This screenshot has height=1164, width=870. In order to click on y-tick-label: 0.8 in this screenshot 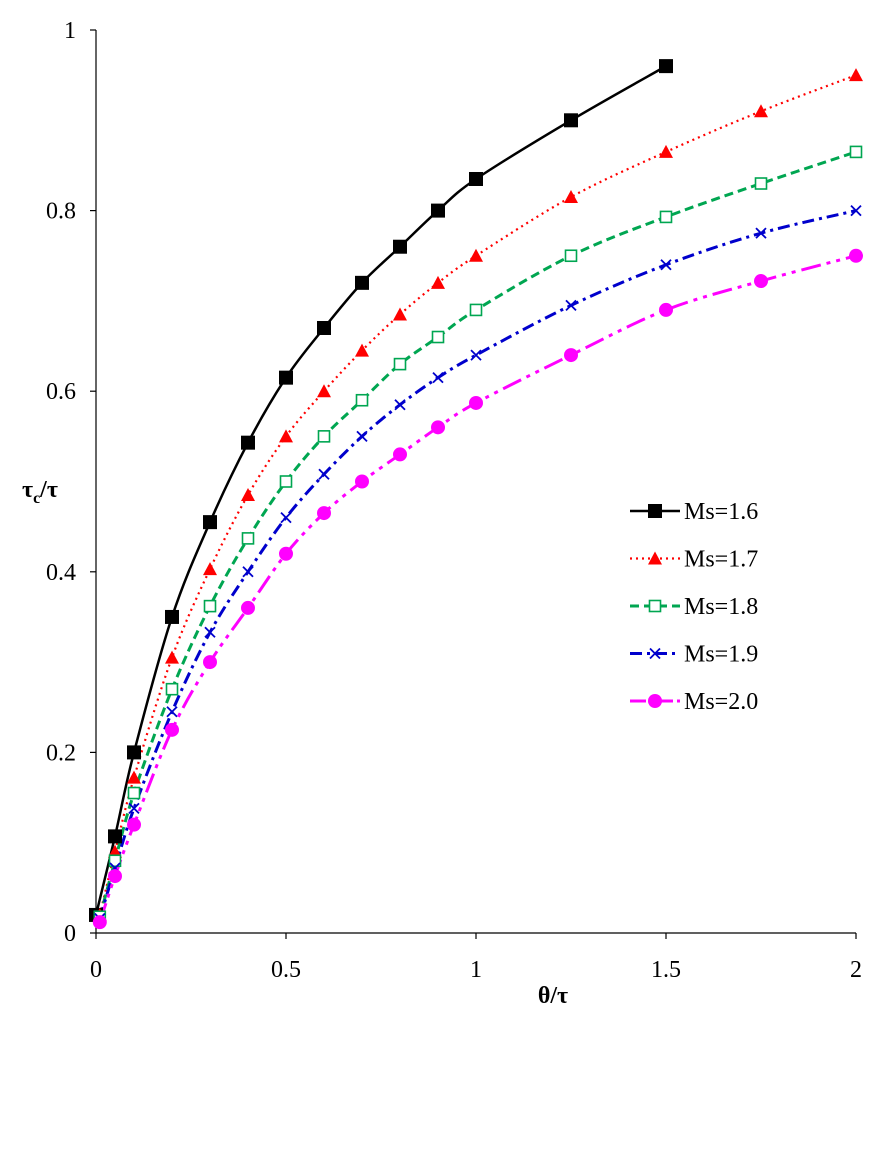, I will do `click(61, 212)`.